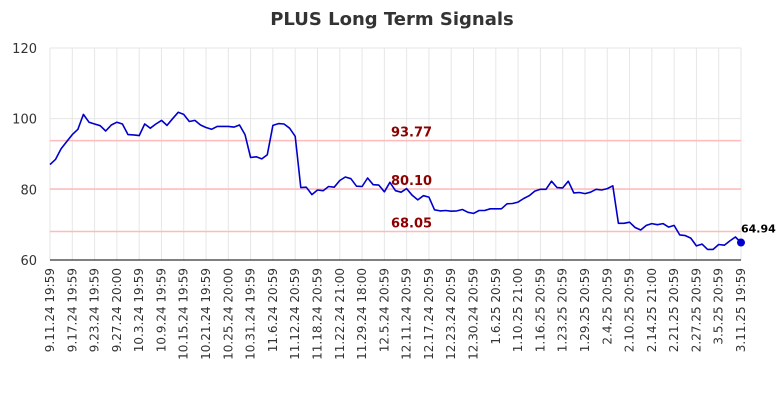 The image size is (784, 400). I want to click on y-tick-label: 100, so click(24, 120).